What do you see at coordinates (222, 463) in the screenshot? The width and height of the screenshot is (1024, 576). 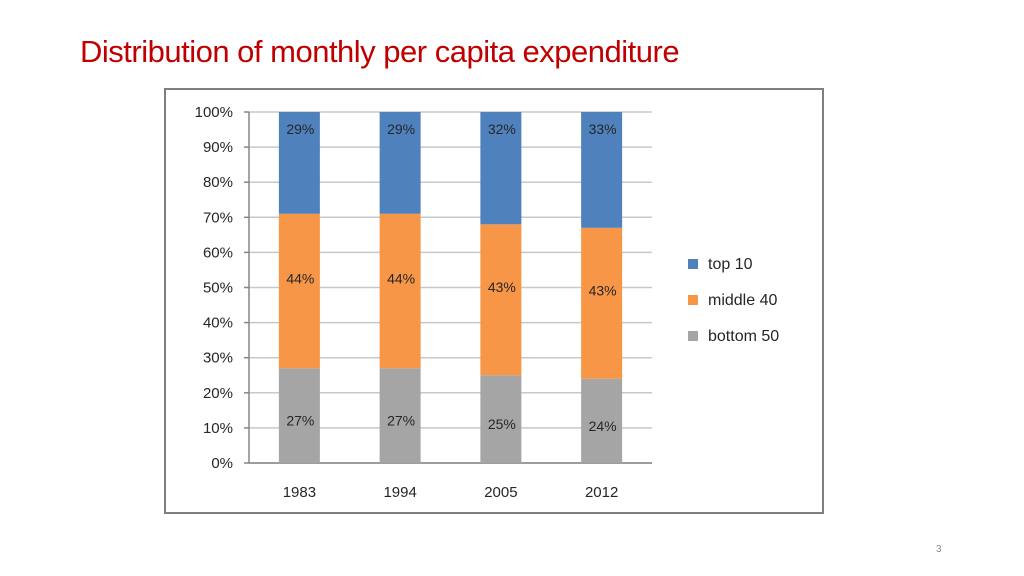 I see `y-tick-label: 0%` at bounding box center [222, 463].